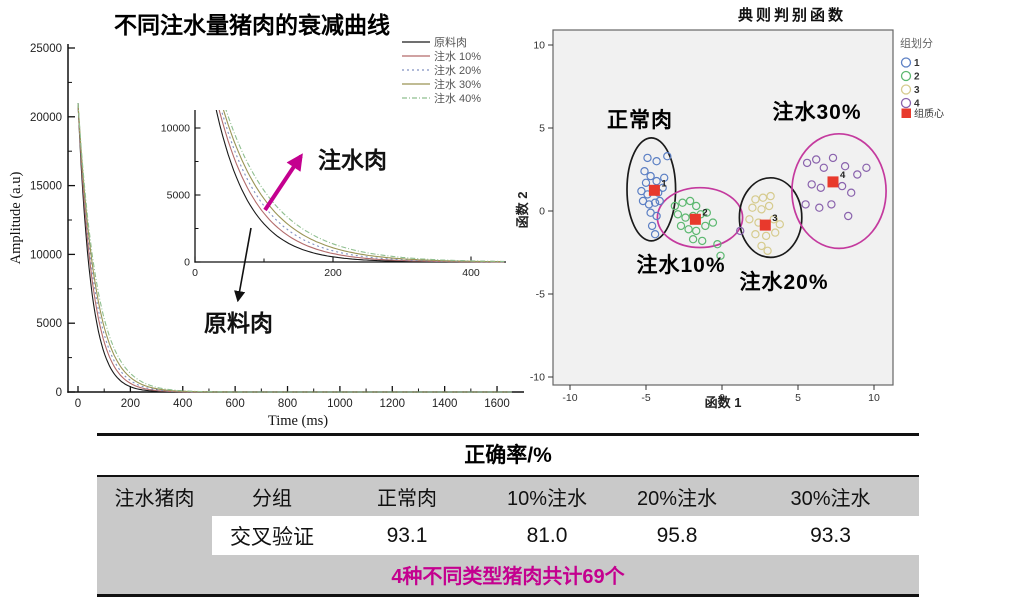 The height and width of the screenshot is (612, 1024). I want to click on scatter-centroids: 1 2 3 4, so click(747, 200).